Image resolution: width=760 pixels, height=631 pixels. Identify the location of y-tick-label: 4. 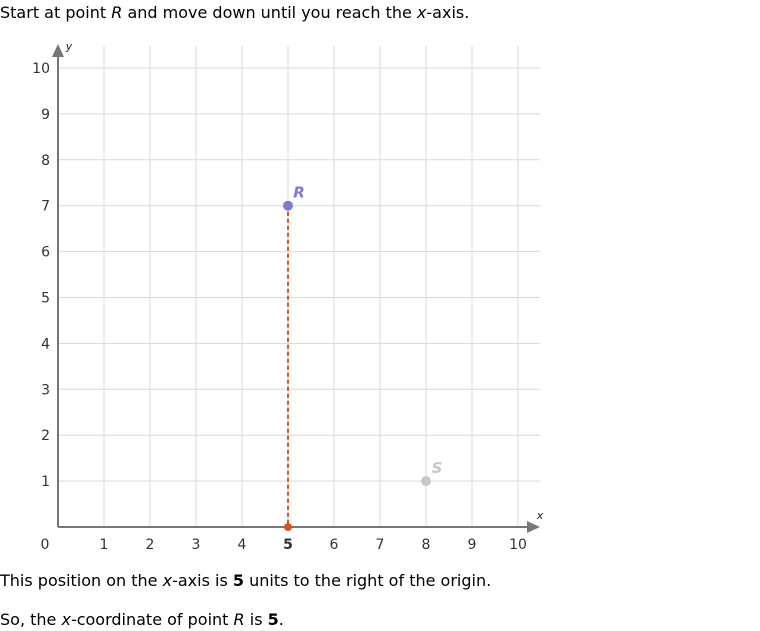
(45, 344).